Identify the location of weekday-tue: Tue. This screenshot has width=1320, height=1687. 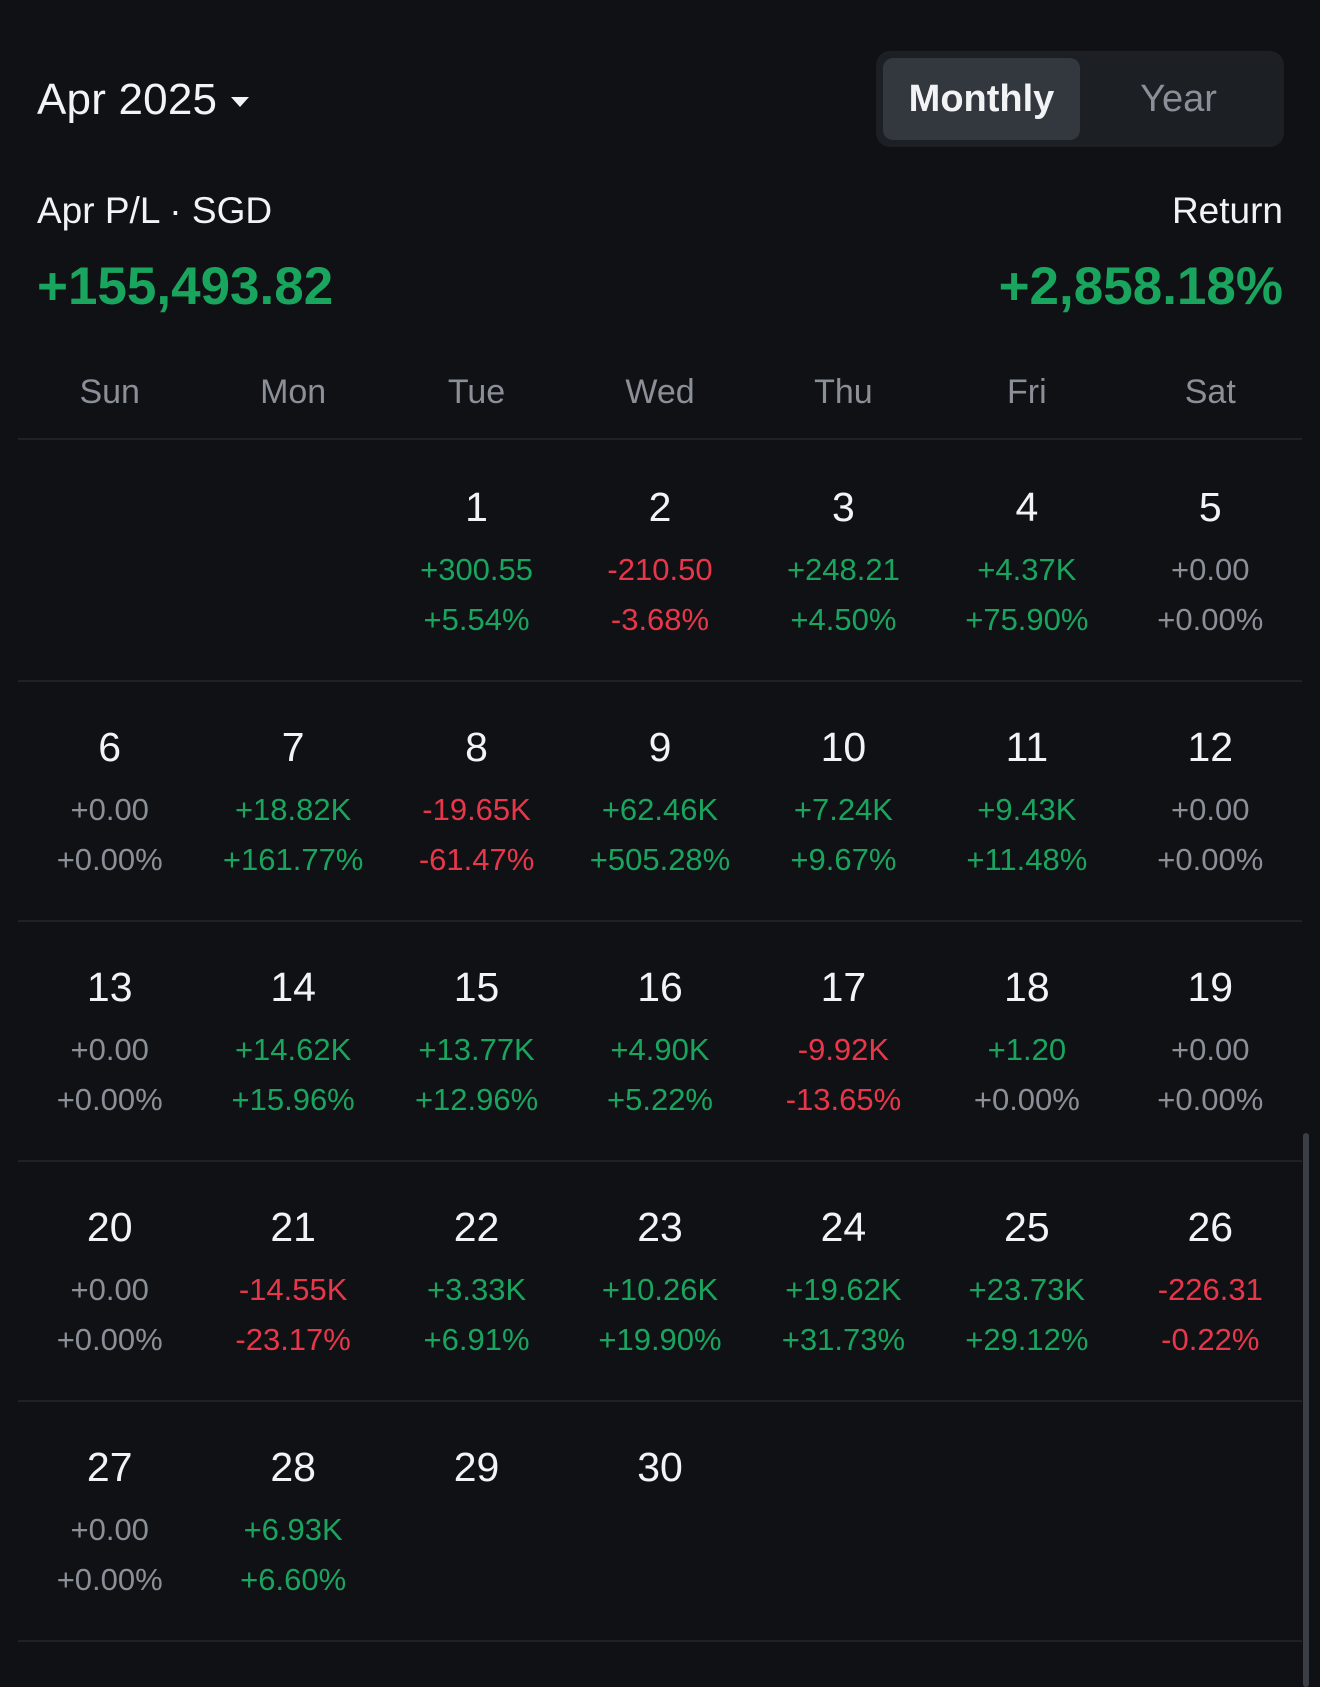
(476, 392).